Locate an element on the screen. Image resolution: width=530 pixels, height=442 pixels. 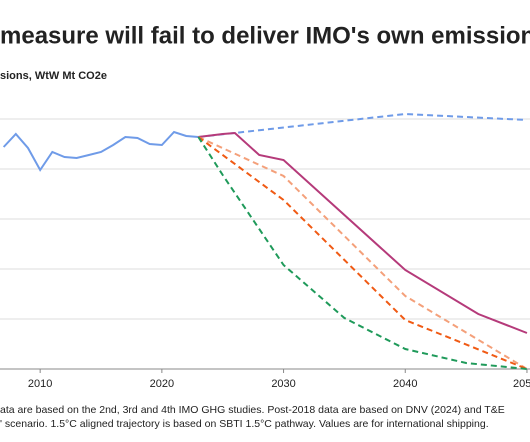
x-tick-label: 2020 is located at coordinates (162, 384).